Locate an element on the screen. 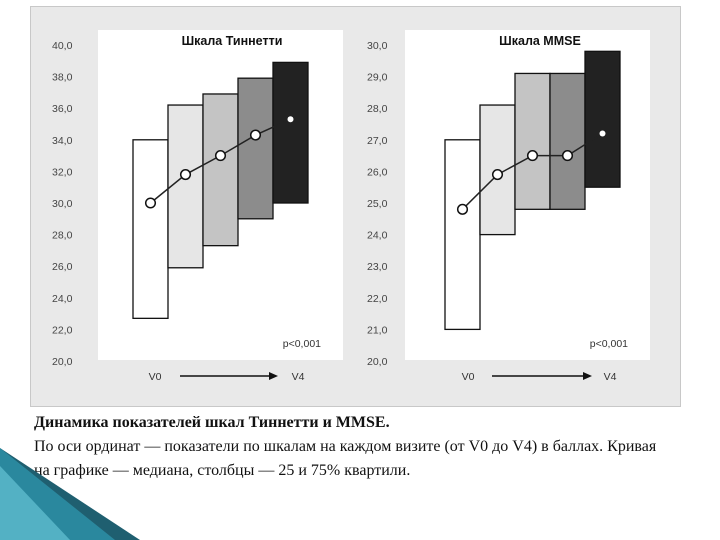  y-tick-label: 29,0 is located at coordinates (377, 78).